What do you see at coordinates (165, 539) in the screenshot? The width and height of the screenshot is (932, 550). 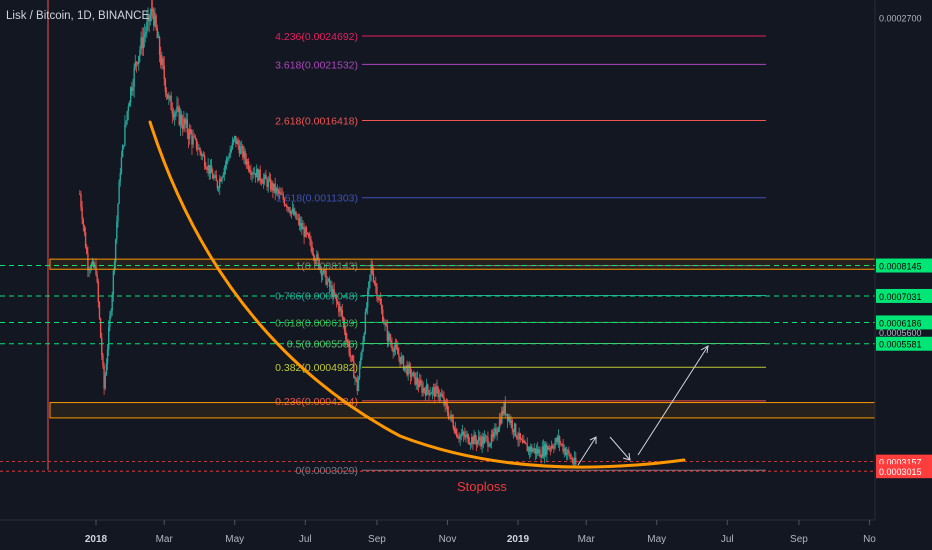 I see `time-tick-label: Mar` at bounding box center [165, 539].